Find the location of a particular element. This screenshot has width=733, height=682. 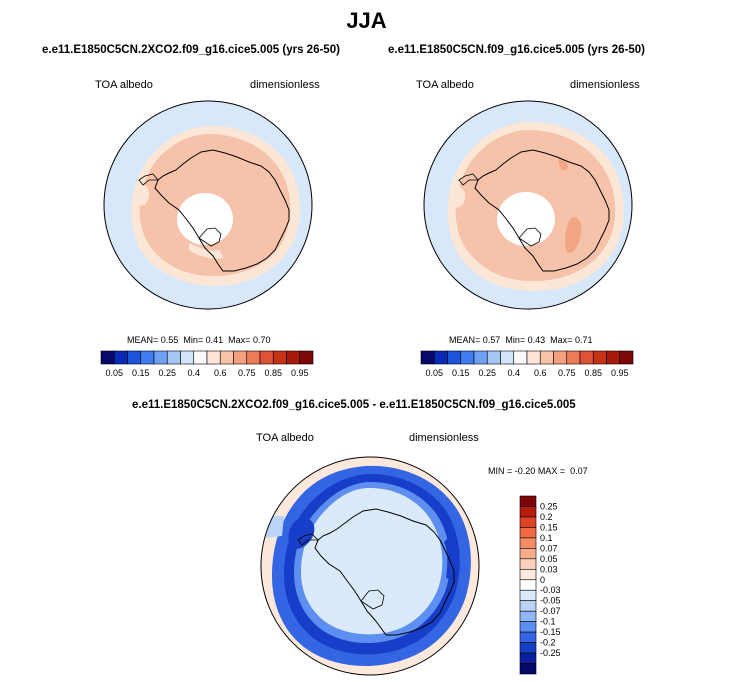

panel-1-polar-map is located at coordinates (208, 205).